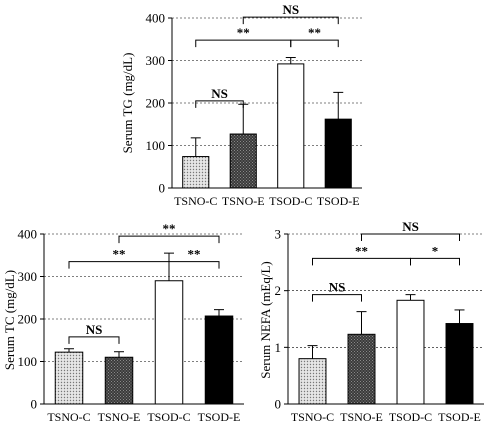 This screenshot has height=426, width=490. Describe the element at coordinates (278, 290) in the screenshot. I see `y-tick-label: 2` at that location.